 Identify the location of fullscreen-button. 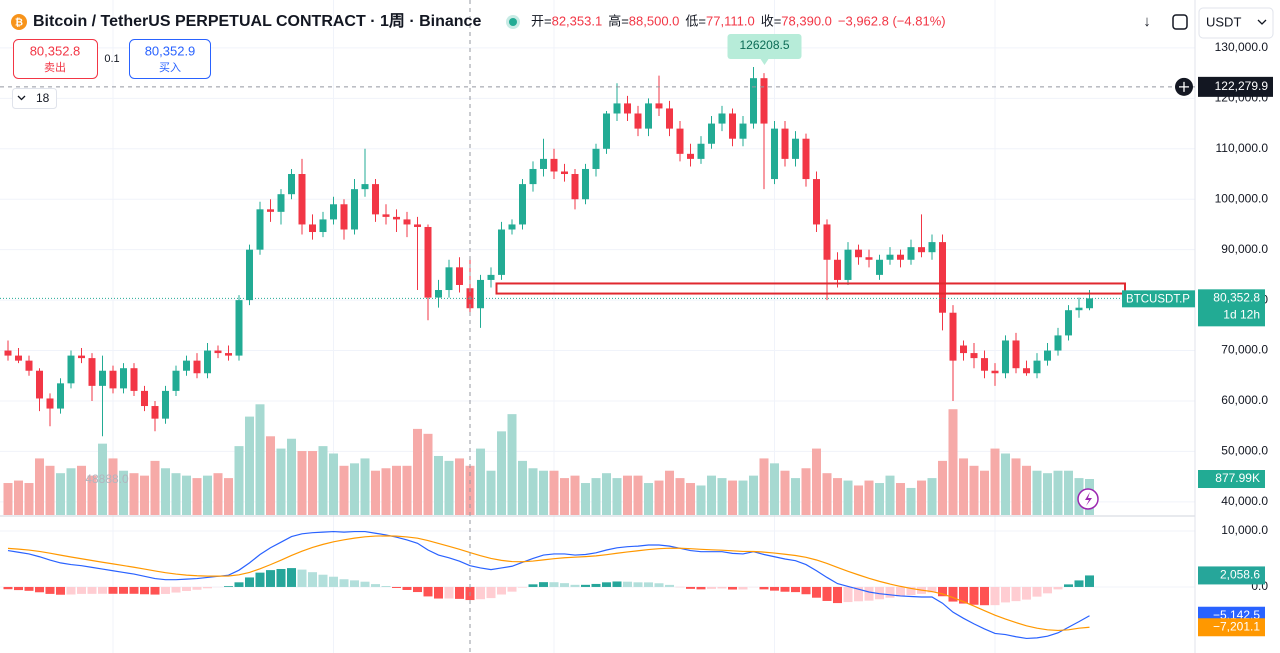
(1180, 22).